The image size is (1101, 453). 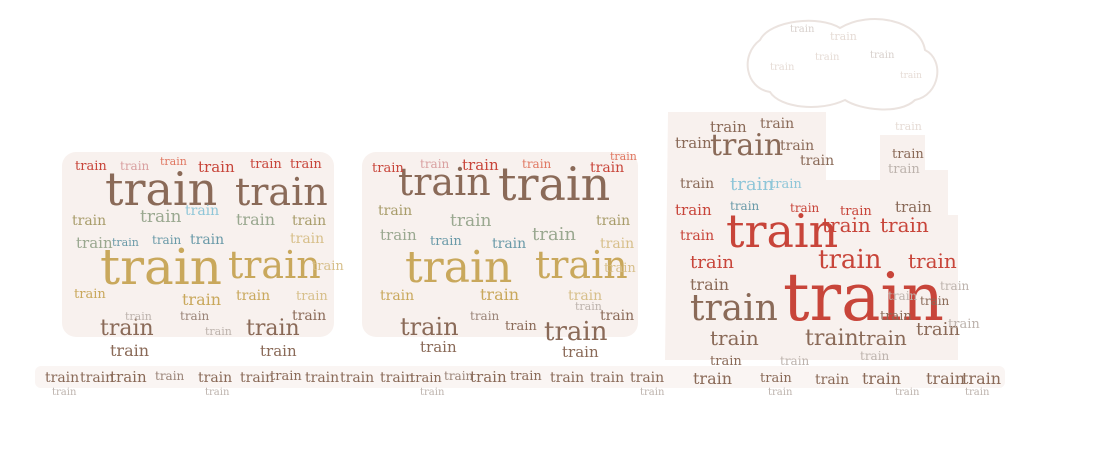 I want to click on word-train-90: train, so click(x=832, y=338).